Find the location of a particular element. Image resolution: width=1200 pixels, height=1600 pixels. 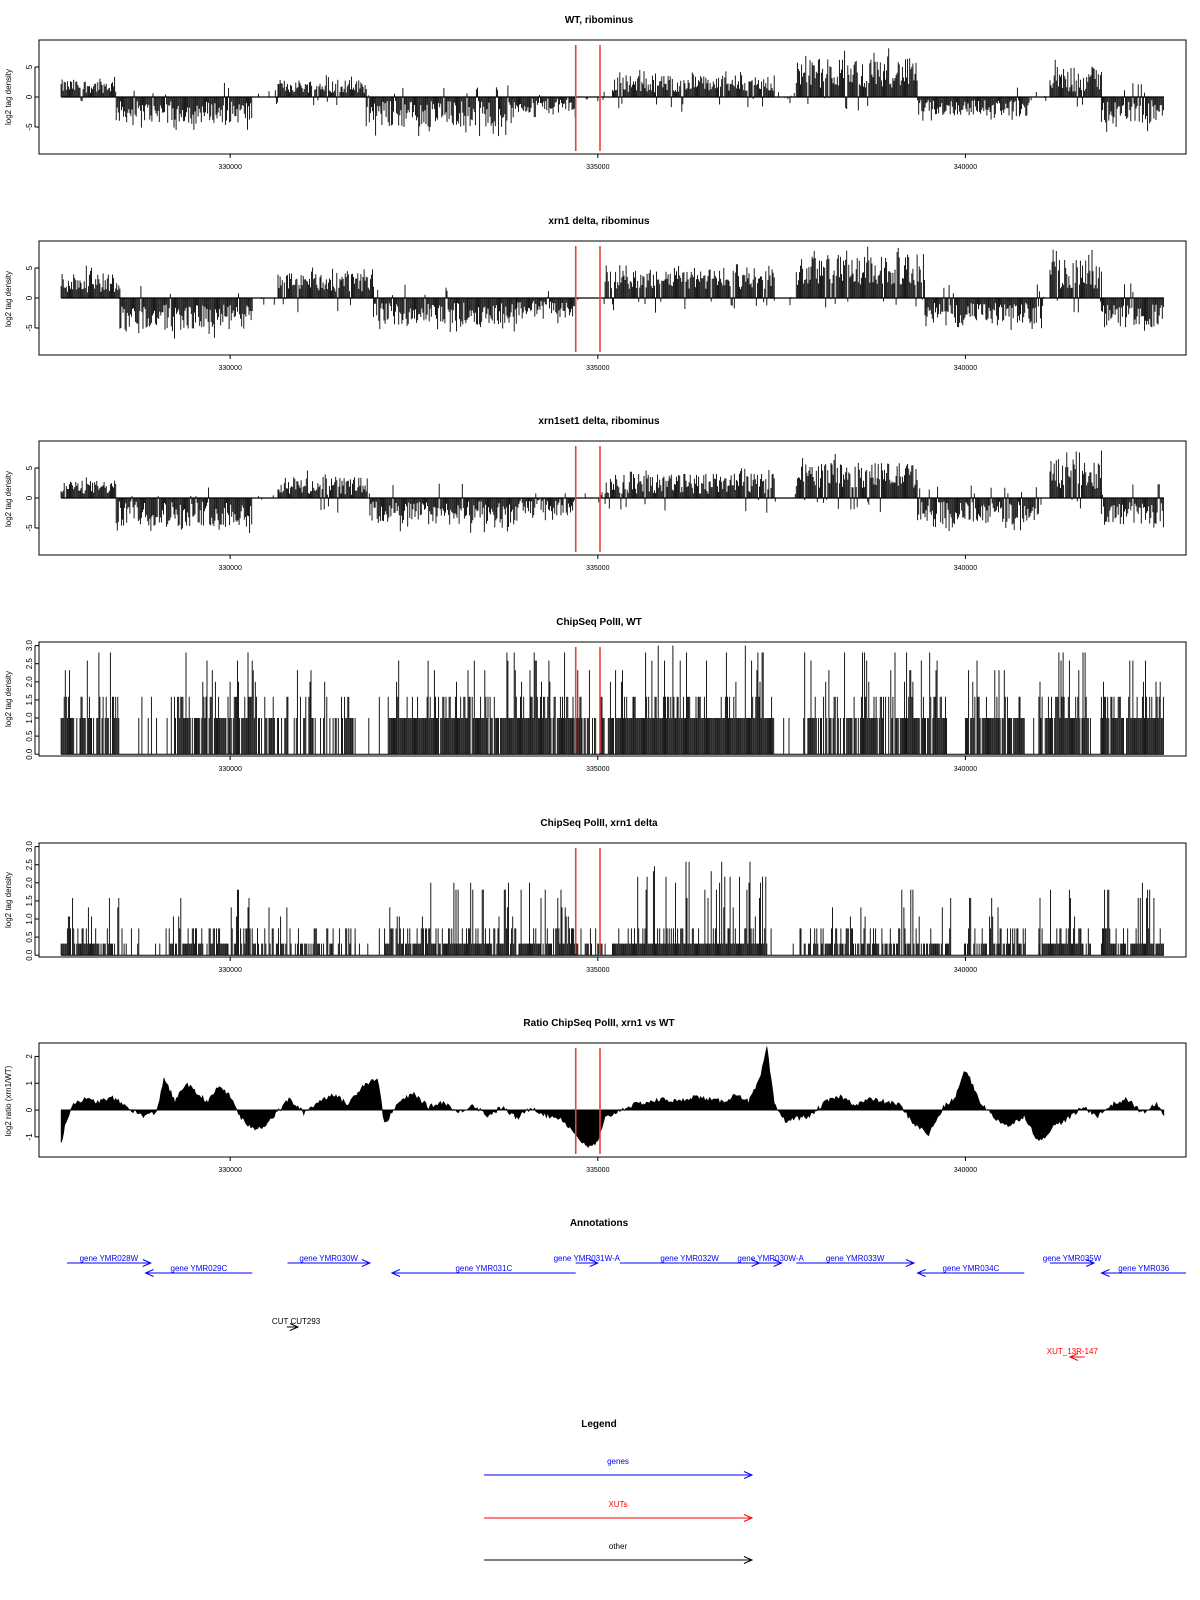

gene-arrow: gene YMR029C is located at coordinates (198, 1270).